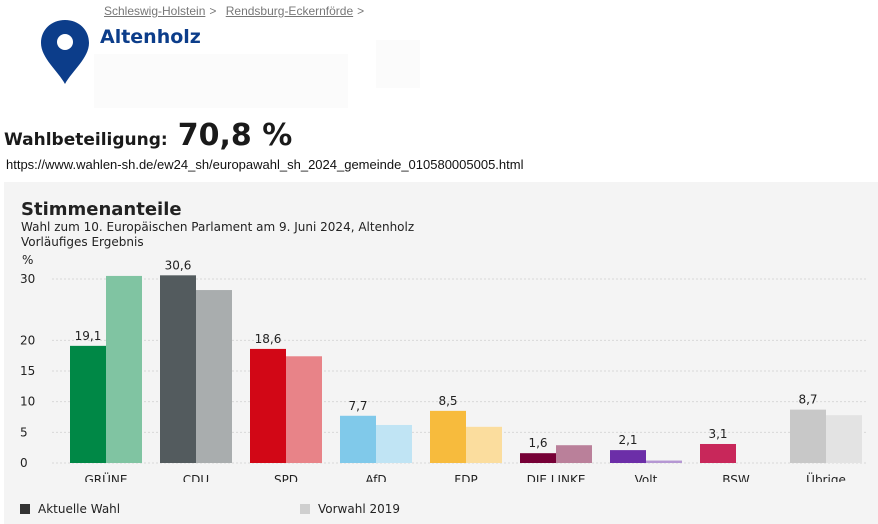  What do you see at coordinates (86, 140) in the screenshot?
I see `turnout-label: Wahlbeteiligung:` at bounding box center [86, 140].